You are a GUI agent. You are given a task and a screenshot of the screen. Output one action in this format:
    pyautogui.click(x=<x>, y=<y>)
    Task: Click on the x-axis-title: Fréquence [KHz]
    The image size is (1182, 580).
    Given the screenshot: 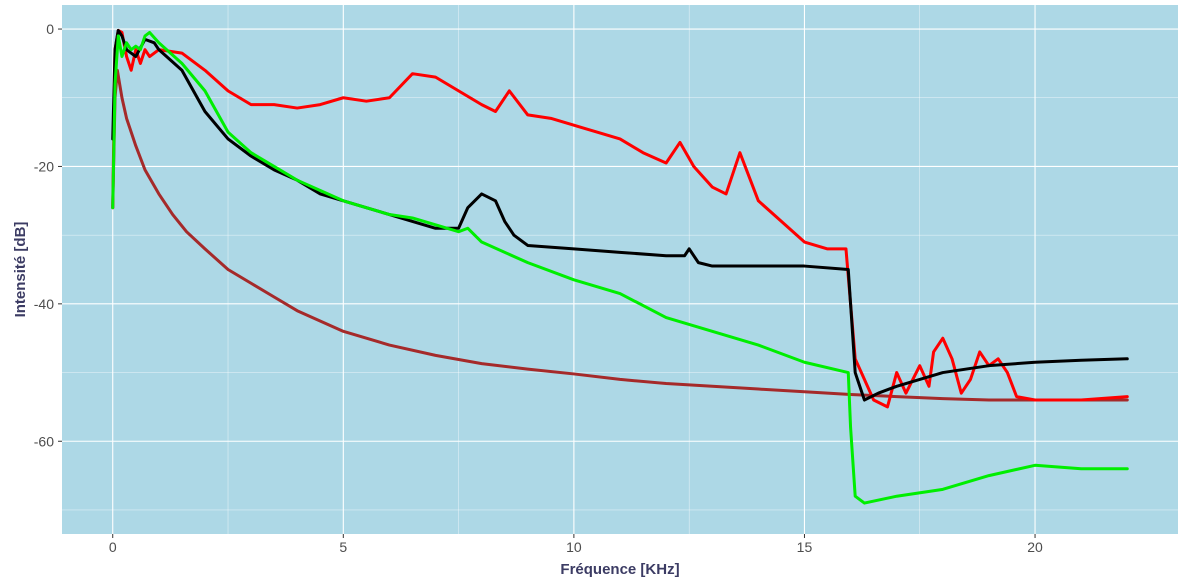 What is the action you would take?
    pyautogui.click(x=619, y=569)
    